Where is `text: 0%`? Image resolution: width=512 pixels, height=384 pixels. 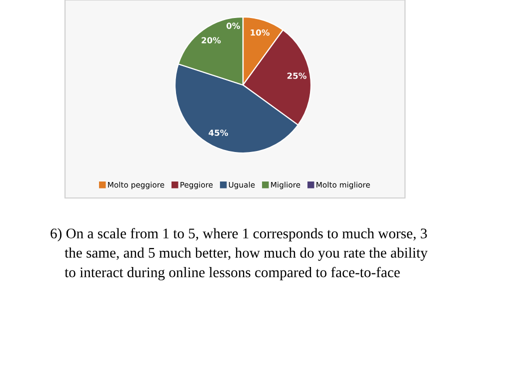
text: 0% is located at coordinates (233, 25).